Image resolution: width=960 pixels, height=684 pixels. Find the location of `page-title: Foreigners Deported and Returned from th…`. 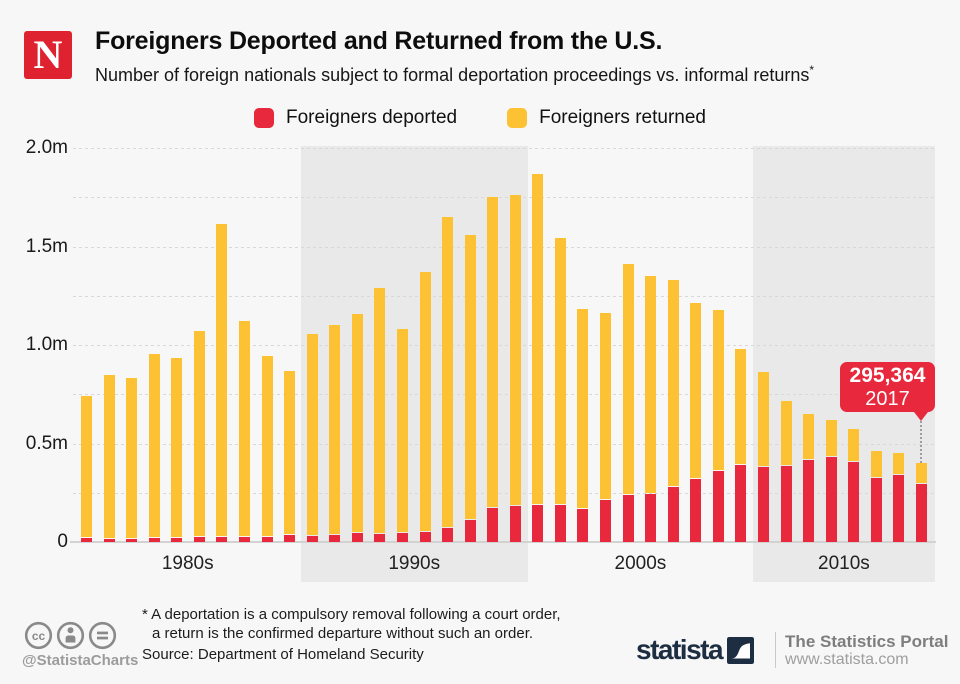

page-title: Foreigners Deported and Returned from th… is located at coordinates (379, 41).